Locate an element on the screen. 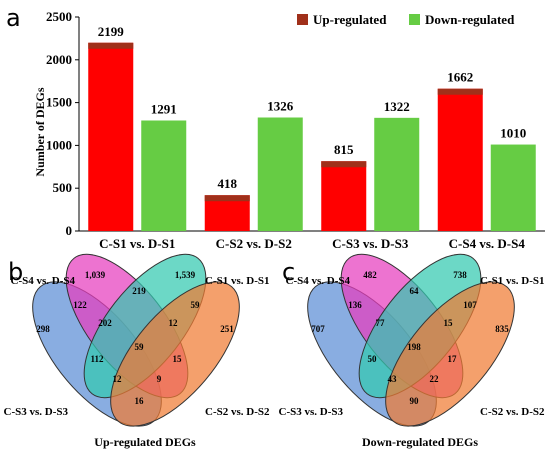  venn-count-s3s1: 50 is located at coordinates (373, 359).